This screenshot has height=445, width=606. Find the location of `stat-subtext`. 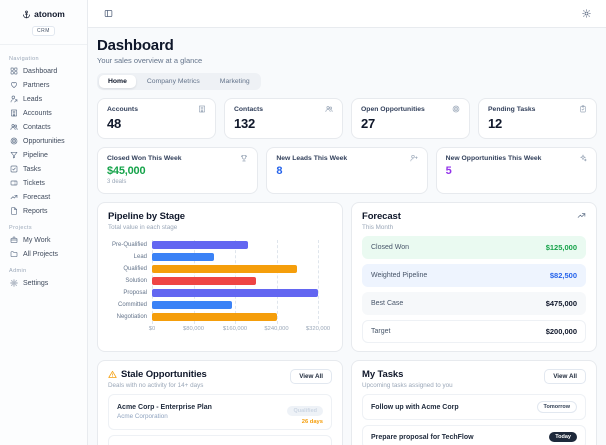

stat-subtext is located at coordinates (516, 182).